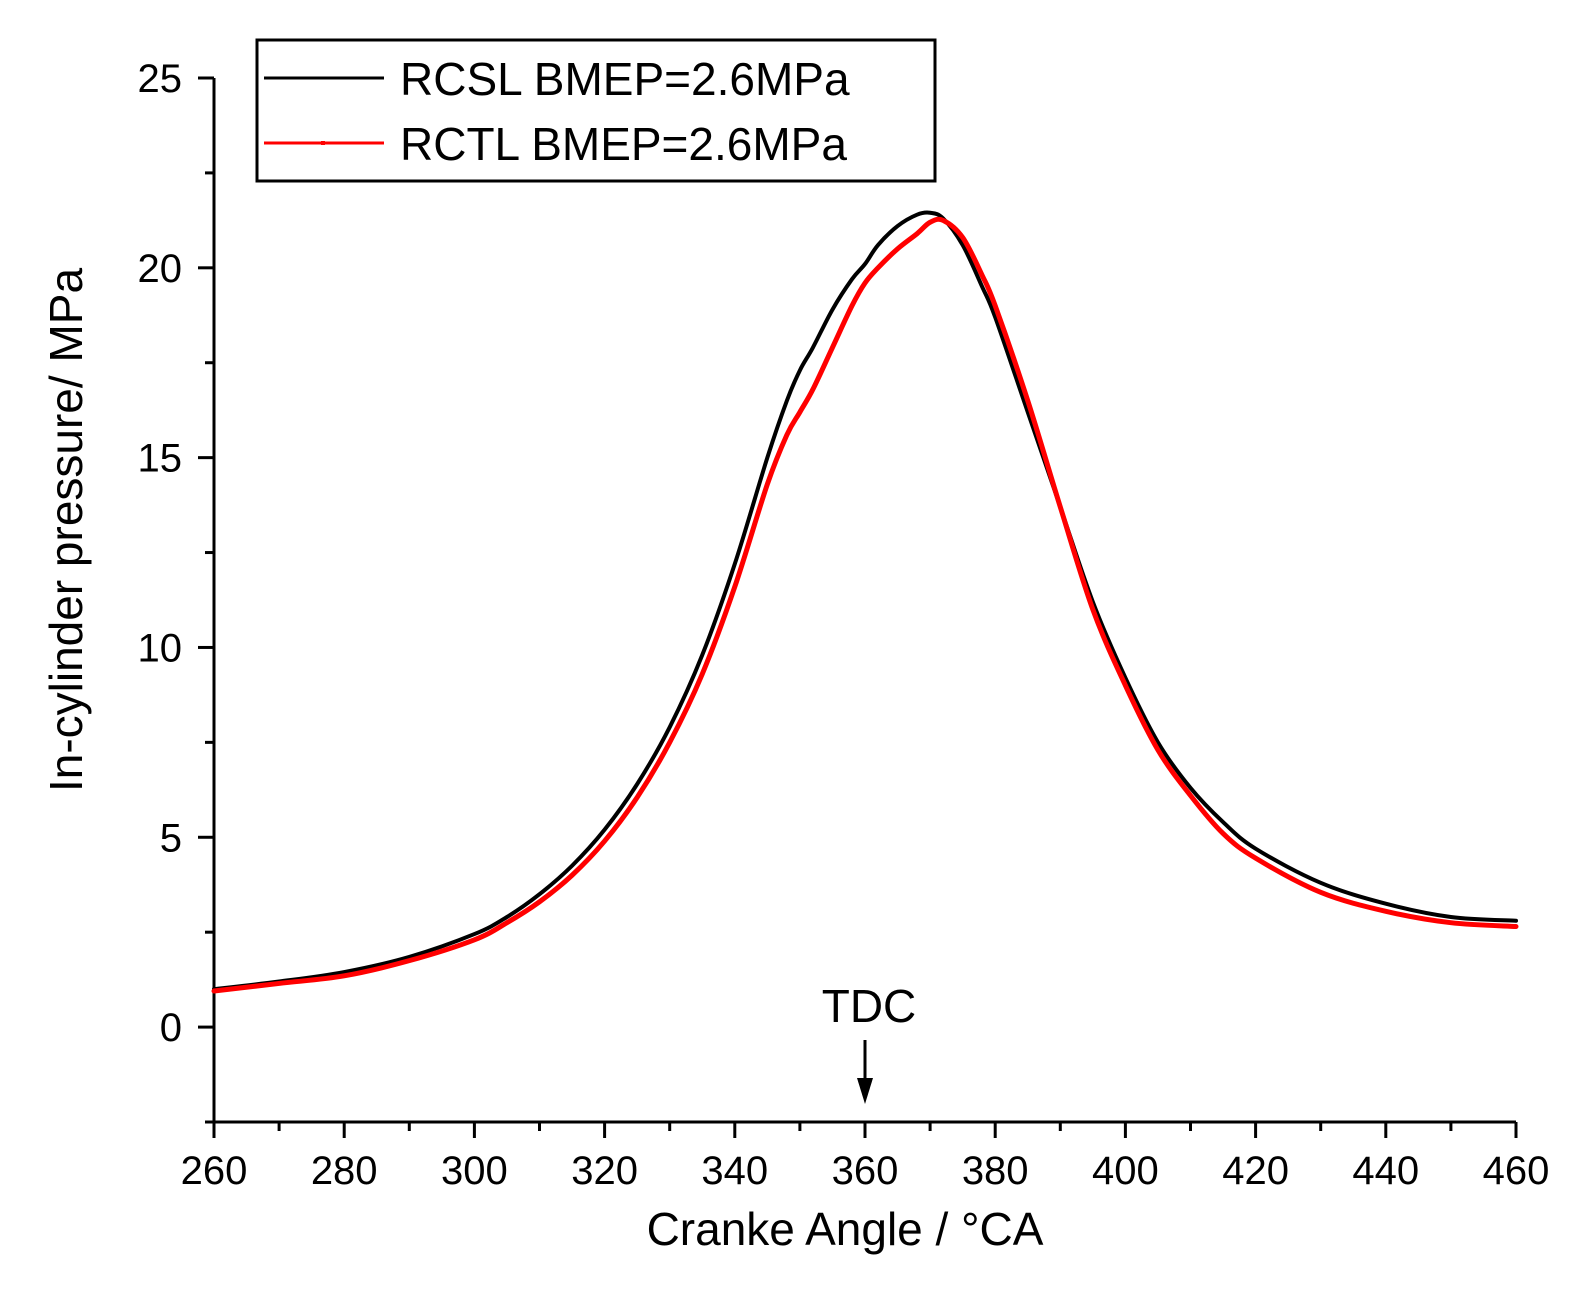 The height and width of the screenshot is (1312, 1587). I want to click on tdc-label: TDC, so click(869, 1006).